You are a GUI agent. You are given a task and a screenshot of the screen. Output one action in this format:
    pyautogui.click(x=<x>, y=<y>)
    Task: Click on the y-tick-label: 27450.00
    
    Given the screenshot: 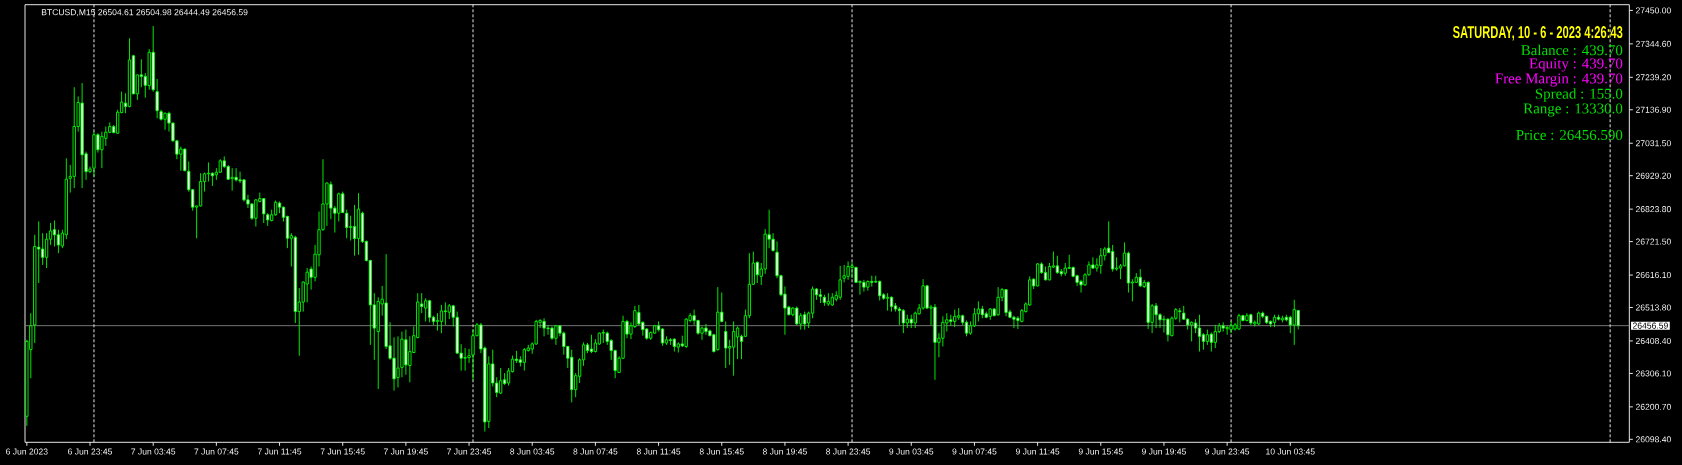 What is the action you would take?
    pyautogui.click(x=1653, y=10)
    